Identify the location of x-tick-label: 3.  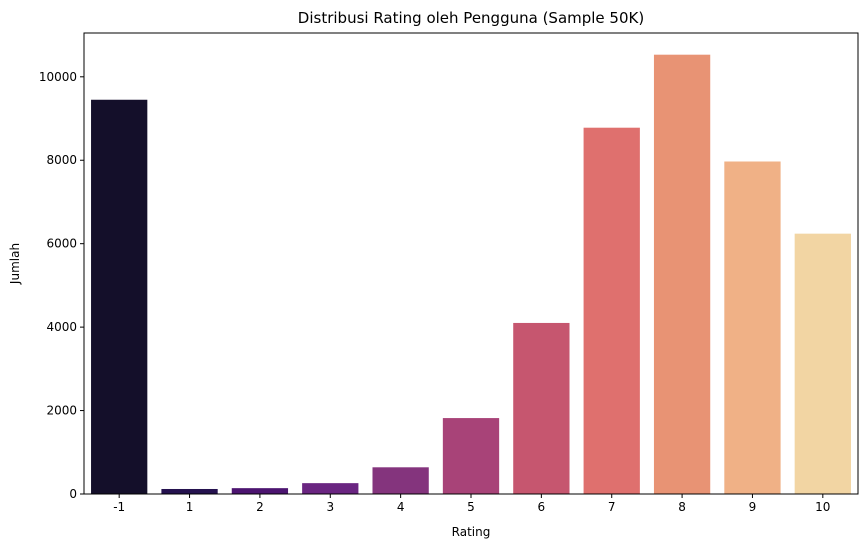
(330, 507).